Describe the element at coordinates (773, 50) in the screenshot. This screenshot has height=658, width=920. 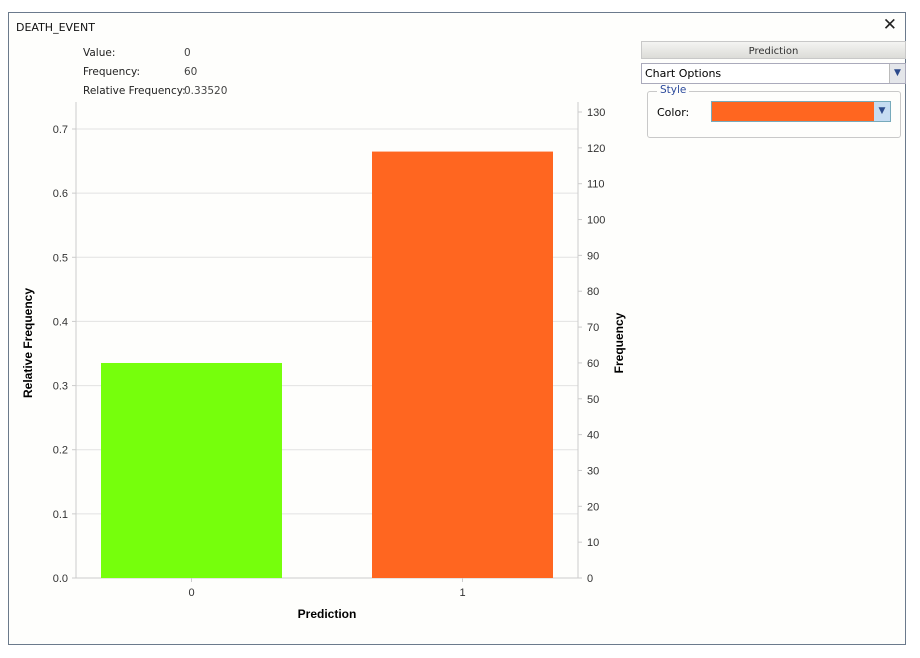
I see `panel-header: Prediction` at that location.